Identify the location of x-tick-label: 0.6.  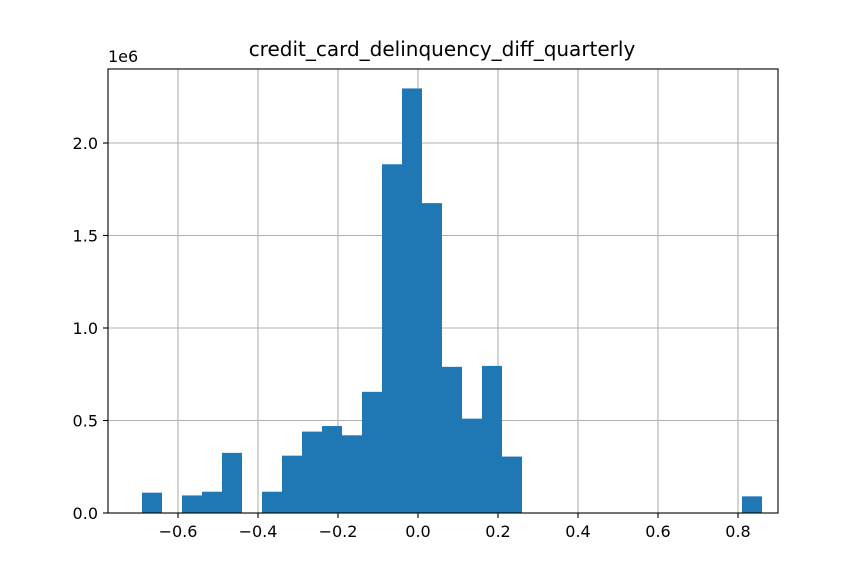
(657, 531).